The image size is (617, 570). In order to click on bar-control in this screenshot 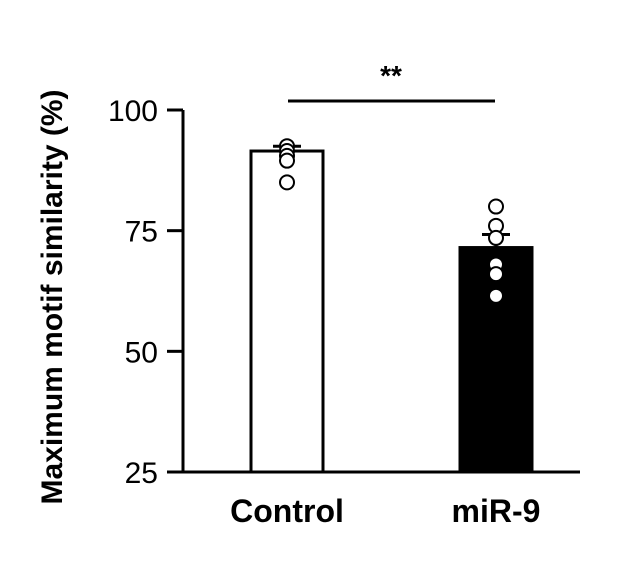, I will do `click(287, 311)`.